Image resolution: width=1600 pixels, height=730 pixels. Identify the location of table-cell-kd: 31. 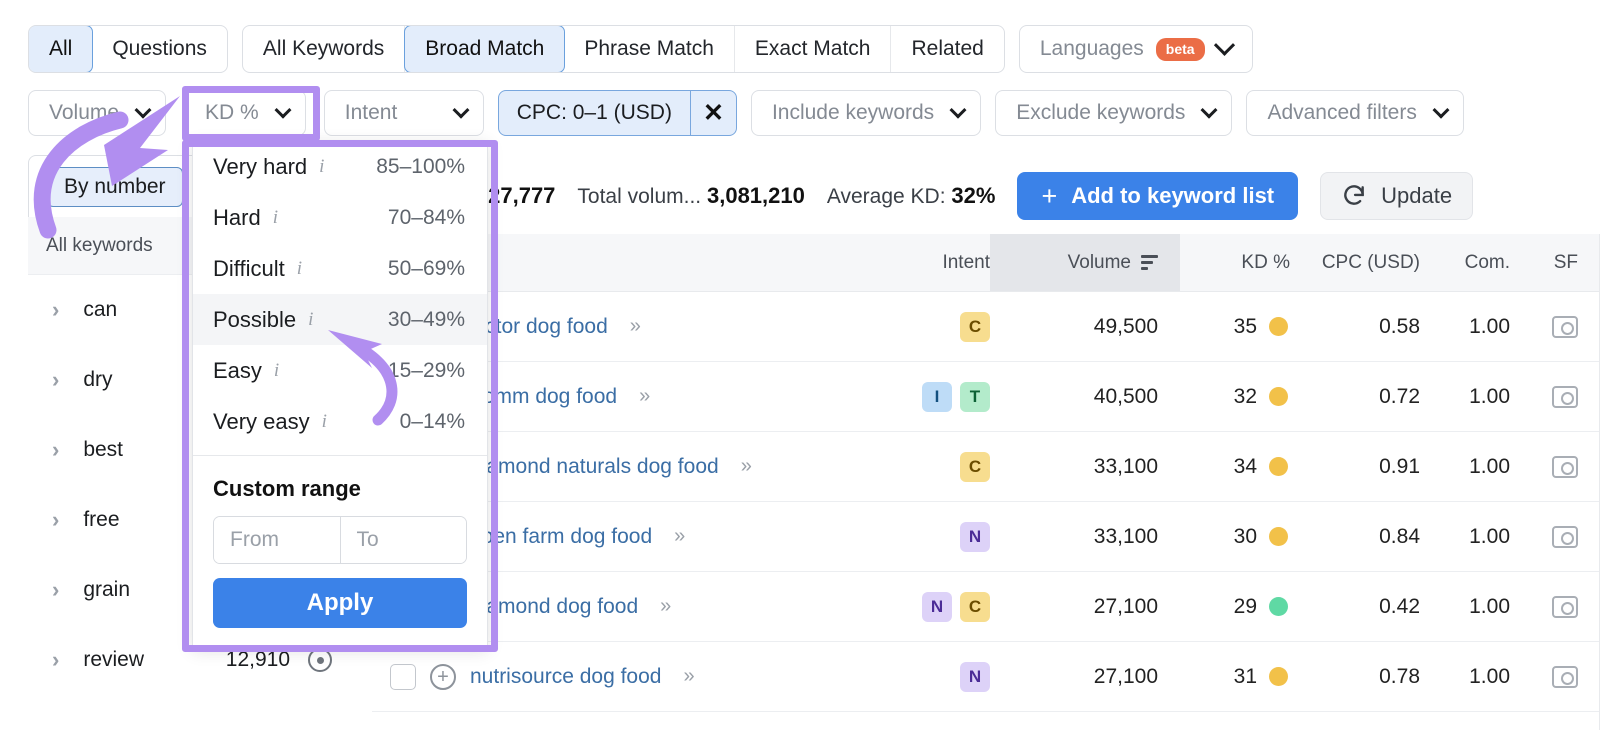
(1235, 676).